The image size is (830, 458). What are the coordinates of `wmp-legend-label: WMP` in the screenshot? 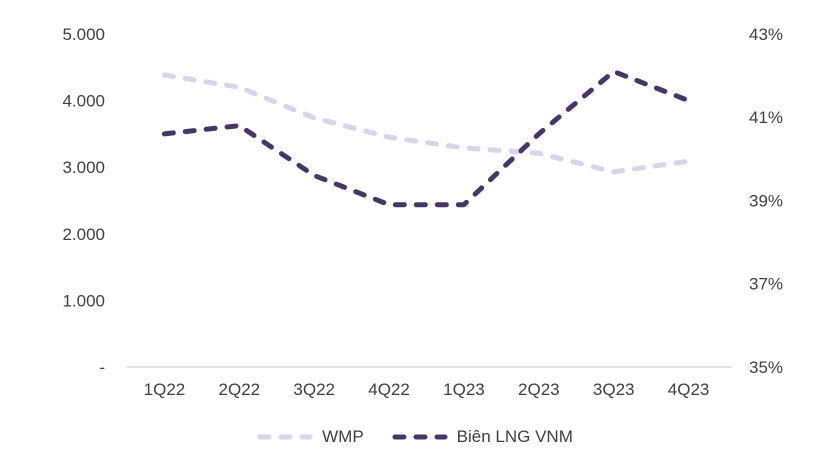 It's located at (343, 436).